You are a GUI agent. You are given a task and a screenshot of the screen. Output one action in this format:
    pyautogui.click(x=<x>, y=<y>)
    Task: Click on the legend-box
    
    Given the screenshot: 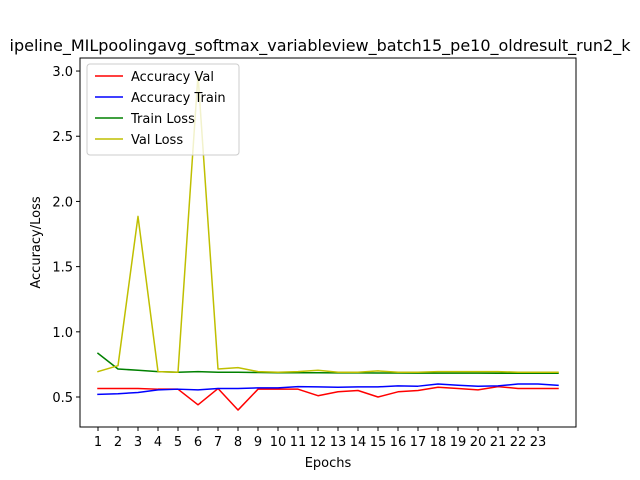 What is the action you would take?
    pyautogui.click(x=163, y=109)
    